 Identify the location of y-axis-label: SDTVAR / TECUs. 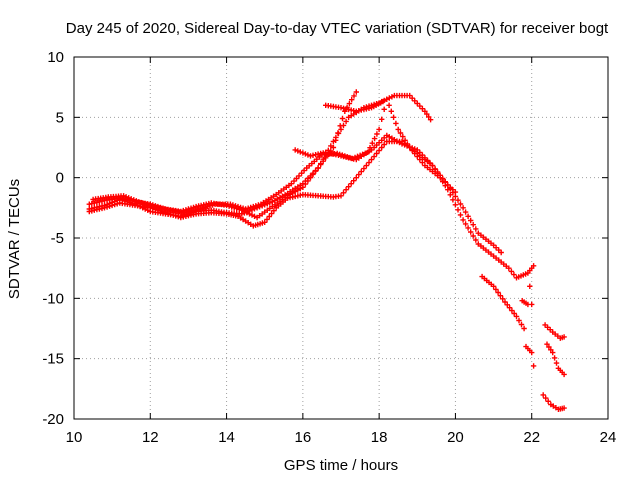
(14, 239).